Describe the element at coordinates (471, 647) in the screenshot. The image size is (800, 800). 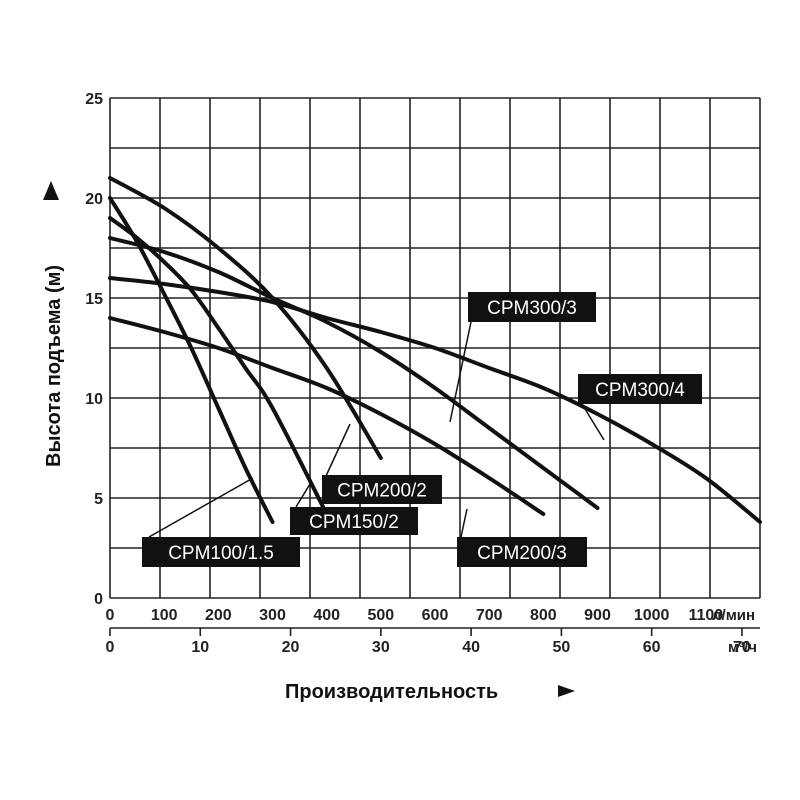
I see `x-tick-label-secondary: 40` at that location.